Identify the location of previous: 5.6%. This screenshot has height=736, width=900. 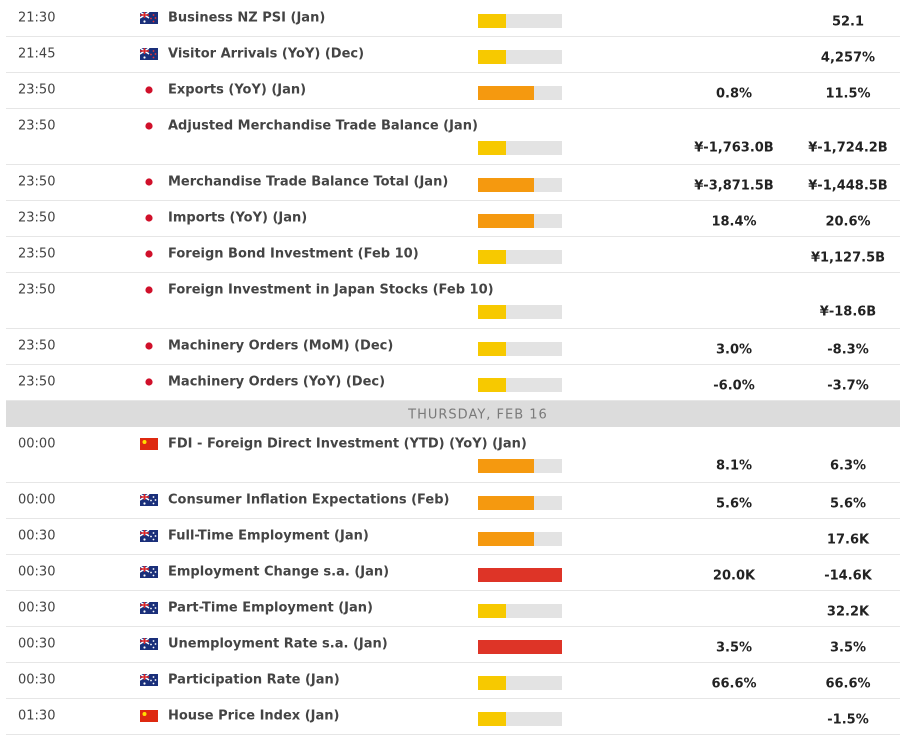
(848, 504).